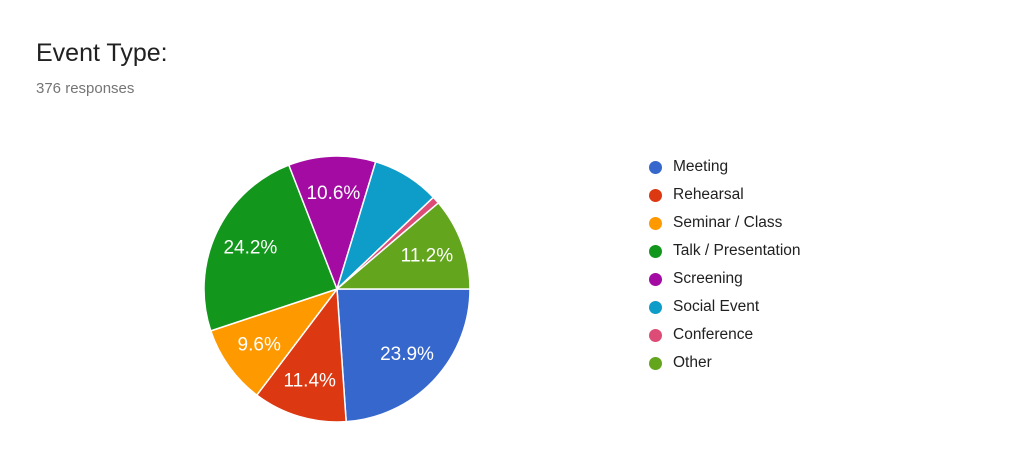  I want to click on legend-item-seminar-class: Seminar / Class, so click(725, 223).